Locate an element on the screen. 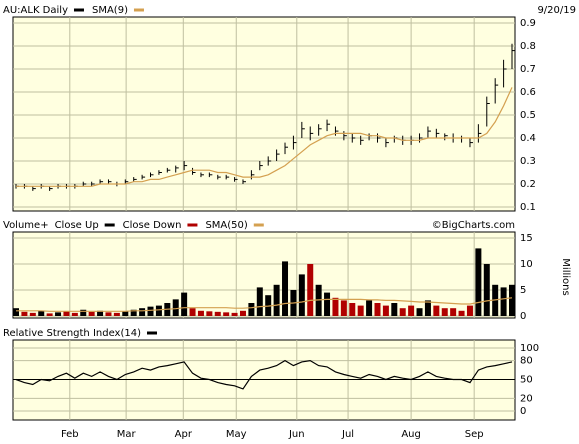  legend-label: SMA(9) is located at coordinates (110, 10).